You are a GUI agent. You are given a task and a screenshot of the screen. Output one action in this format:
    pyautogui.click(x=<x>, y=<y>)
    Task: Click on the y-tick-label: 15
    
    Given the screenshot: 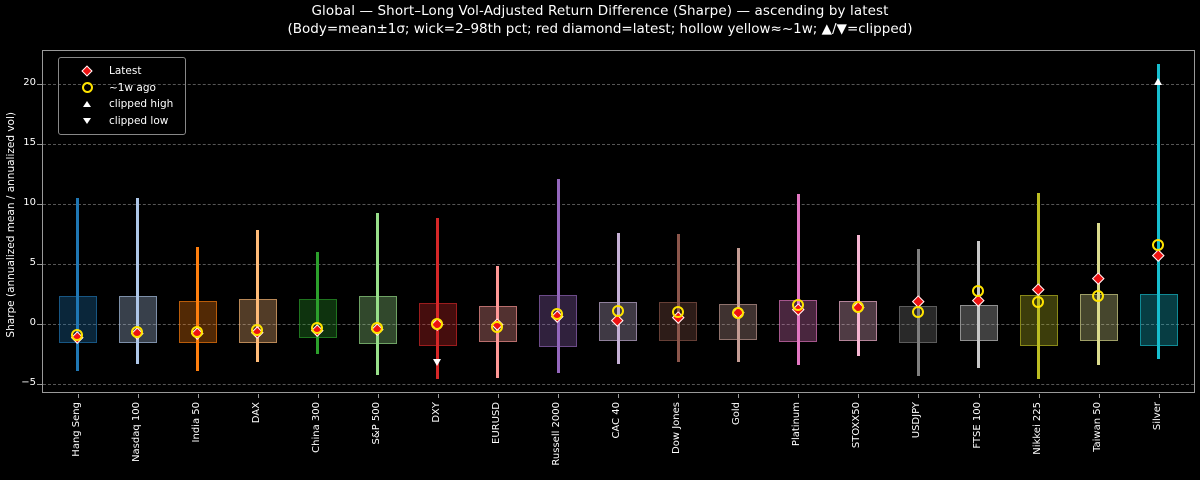 What is the action you would take?
    pyautogui.click(x=29, y=143)
    